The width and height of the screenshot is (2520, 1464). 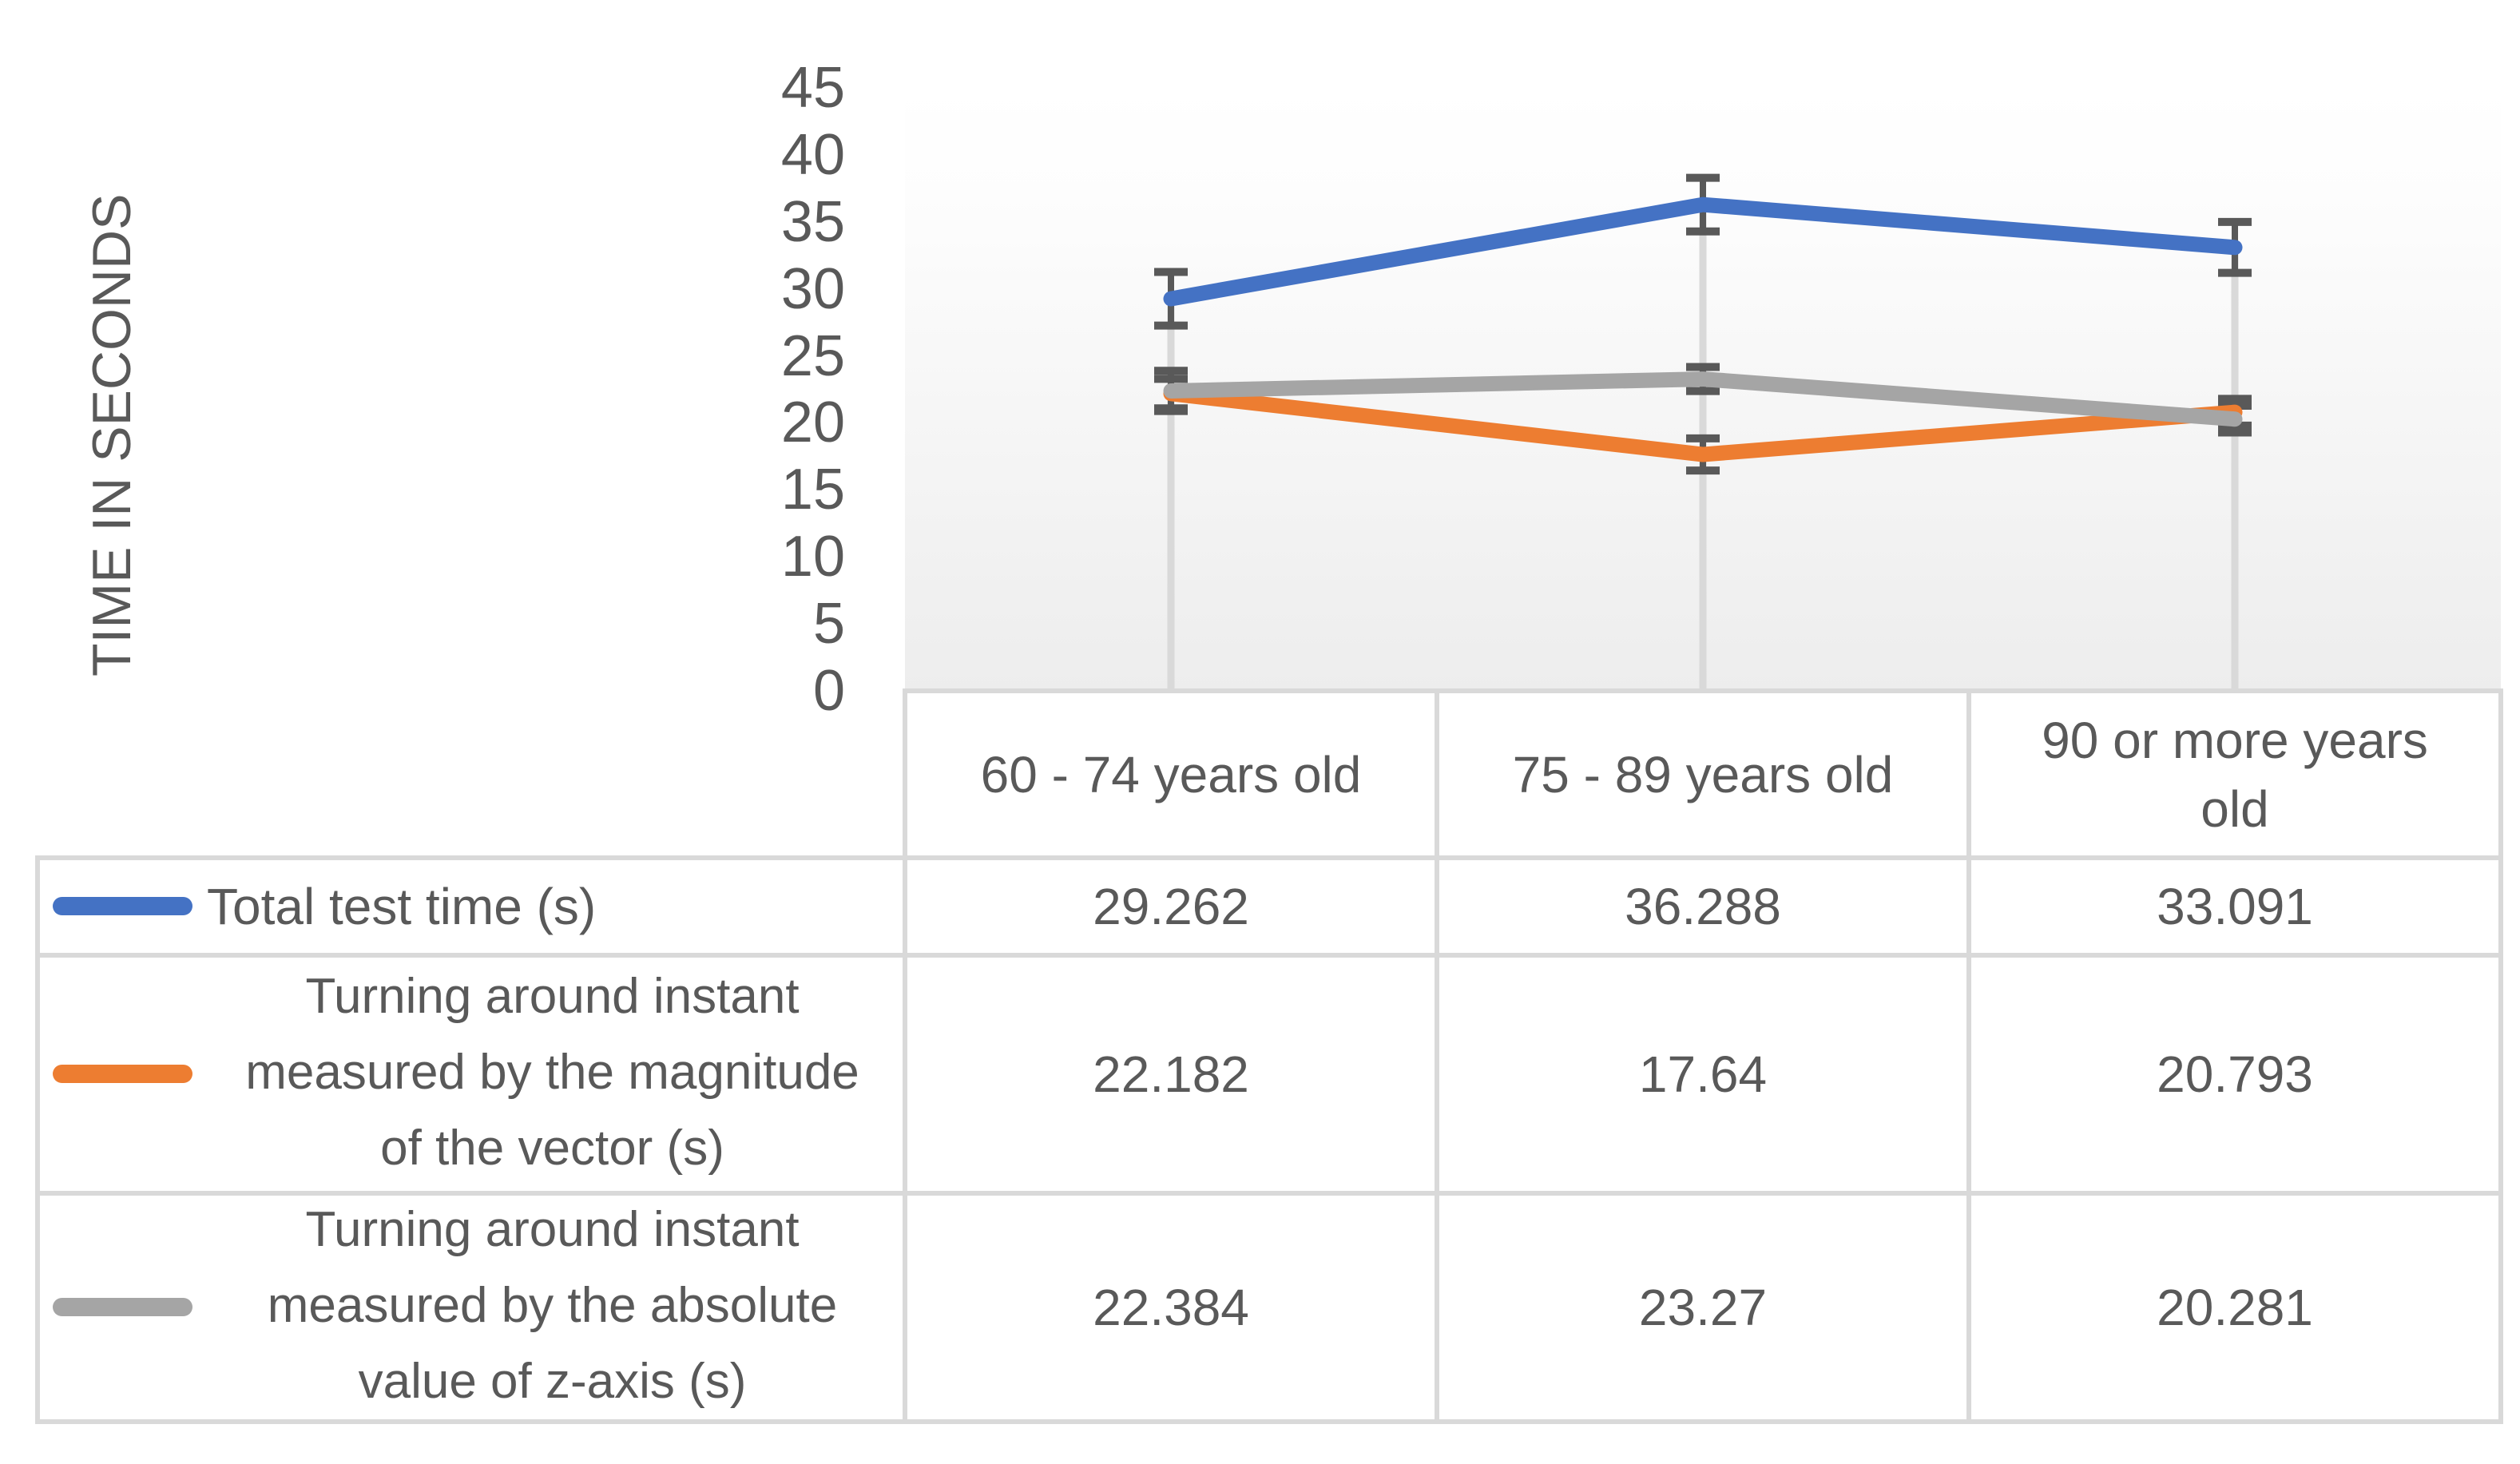 I want to click on table-value-cell: 22.182, so click(x=1171, y=1074).